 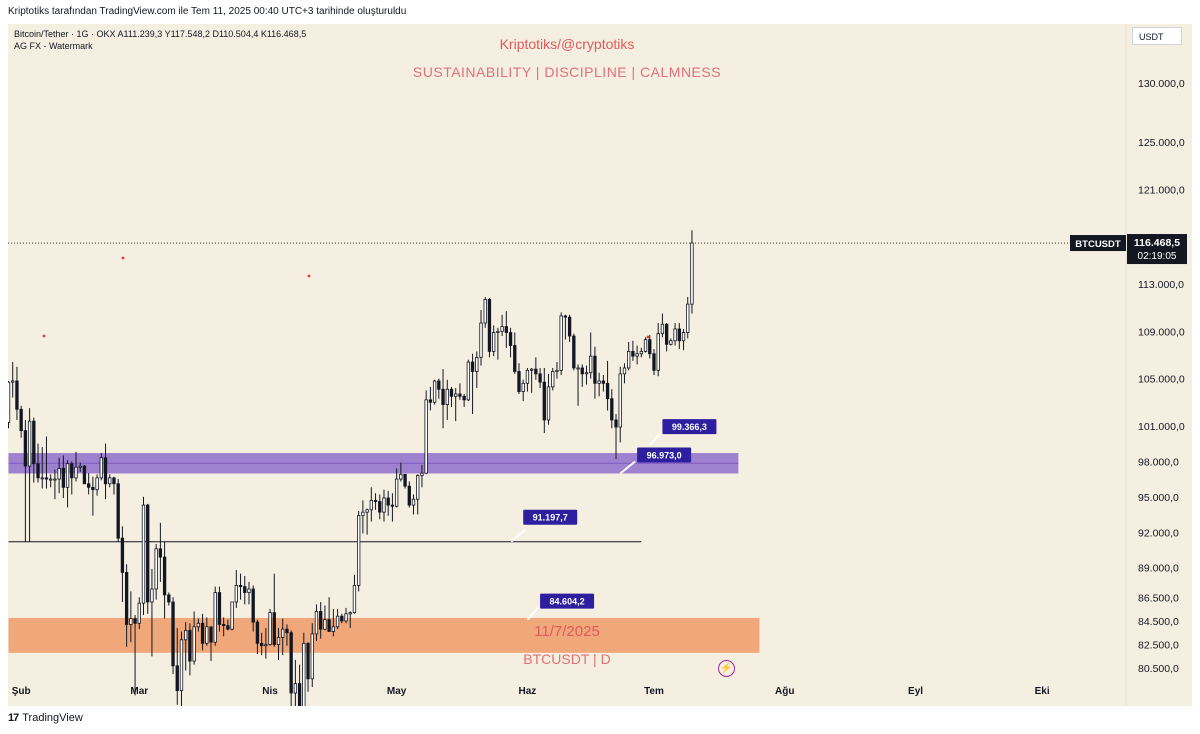 I want to click on y-tick-label: 86.500,0, so click(x=1158, y=598).